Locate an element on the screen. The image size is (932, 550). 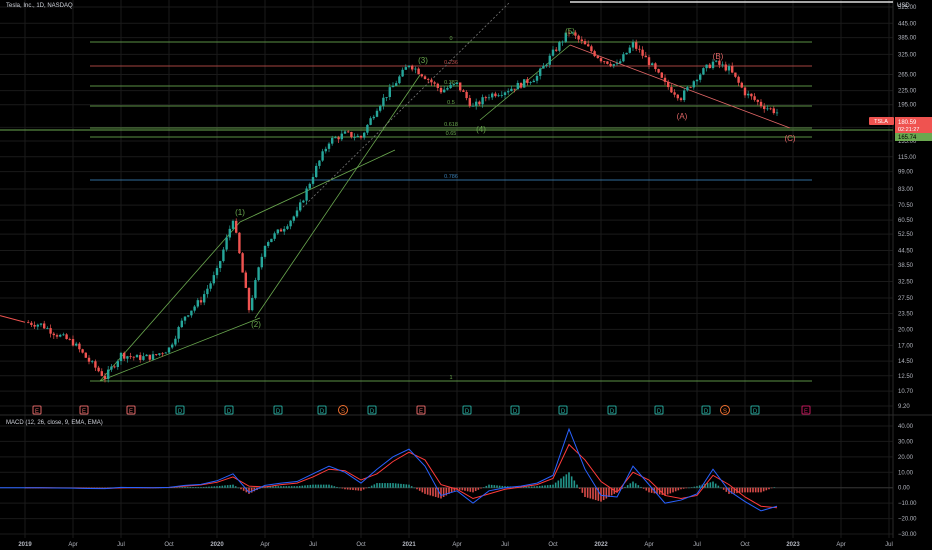
event-letter: S is located at coordinates (343, 412).